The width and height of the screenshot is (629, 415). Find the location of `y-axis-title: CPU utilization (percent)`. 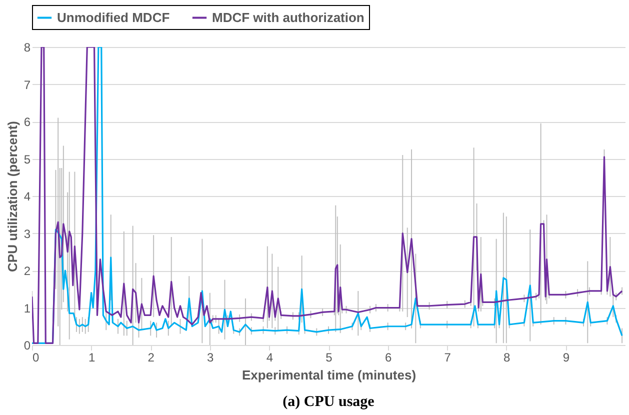

y-axis-title: CPU utilization (percent) is located at coordinates (12, 196).